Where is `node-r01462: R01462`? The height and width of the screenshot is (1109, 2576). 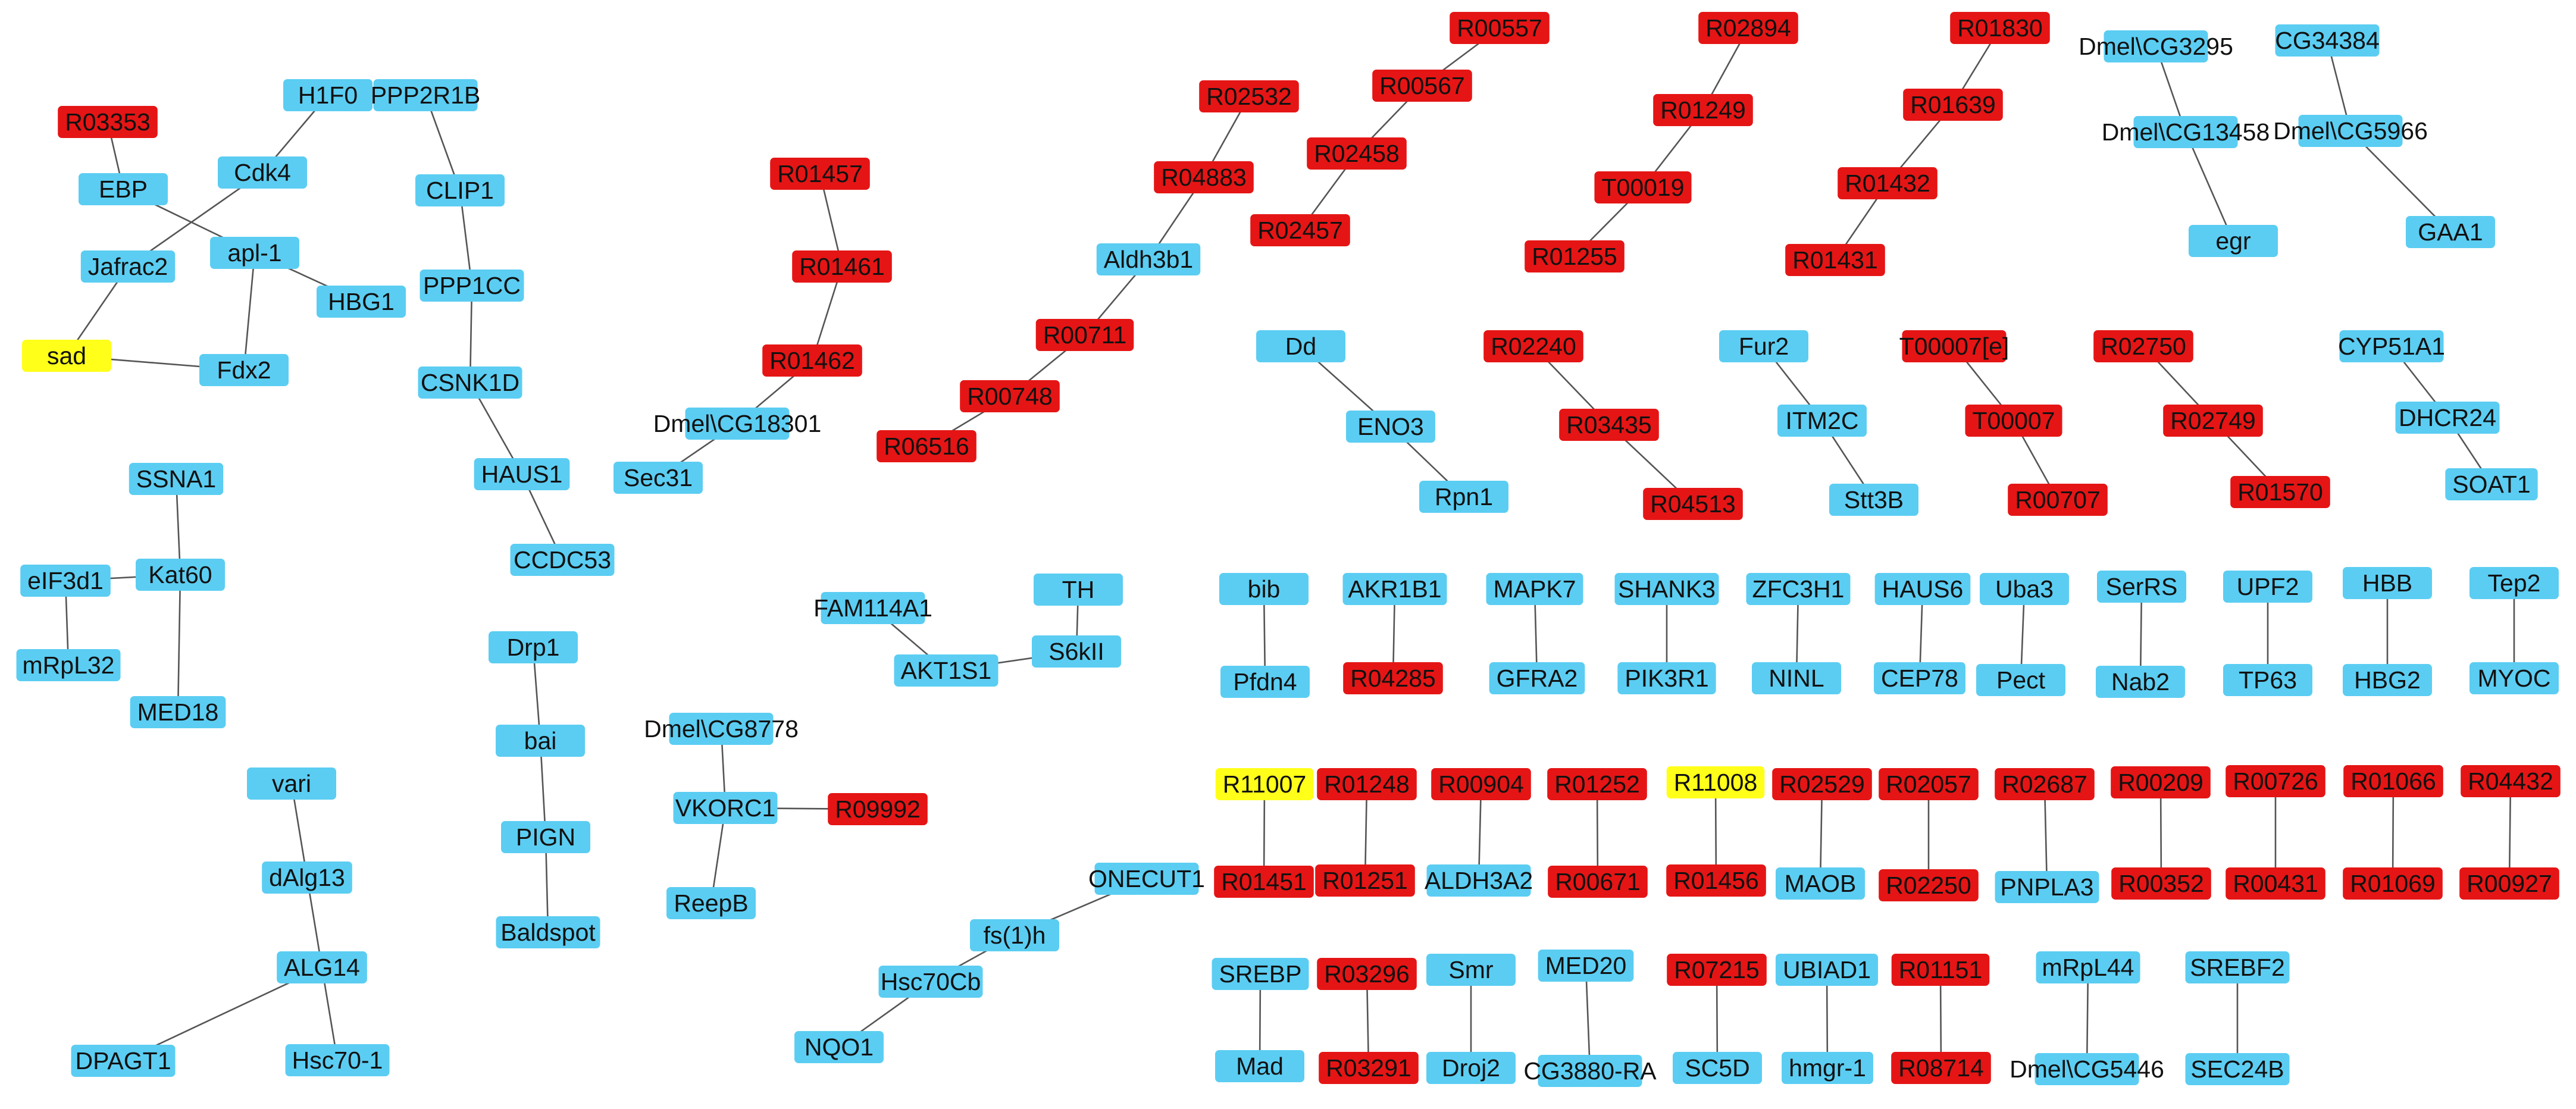 node-r01462: R01462 is located at coordinates (812, 360).